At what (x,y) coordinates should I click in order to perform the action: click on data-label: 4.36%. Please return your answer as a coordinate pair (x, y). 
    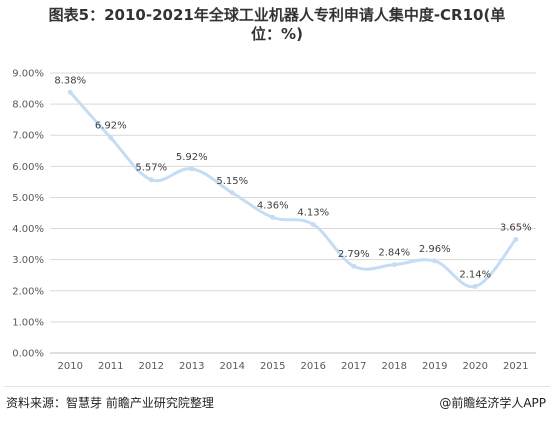
    Looking at the image, I should click on (273, 205).